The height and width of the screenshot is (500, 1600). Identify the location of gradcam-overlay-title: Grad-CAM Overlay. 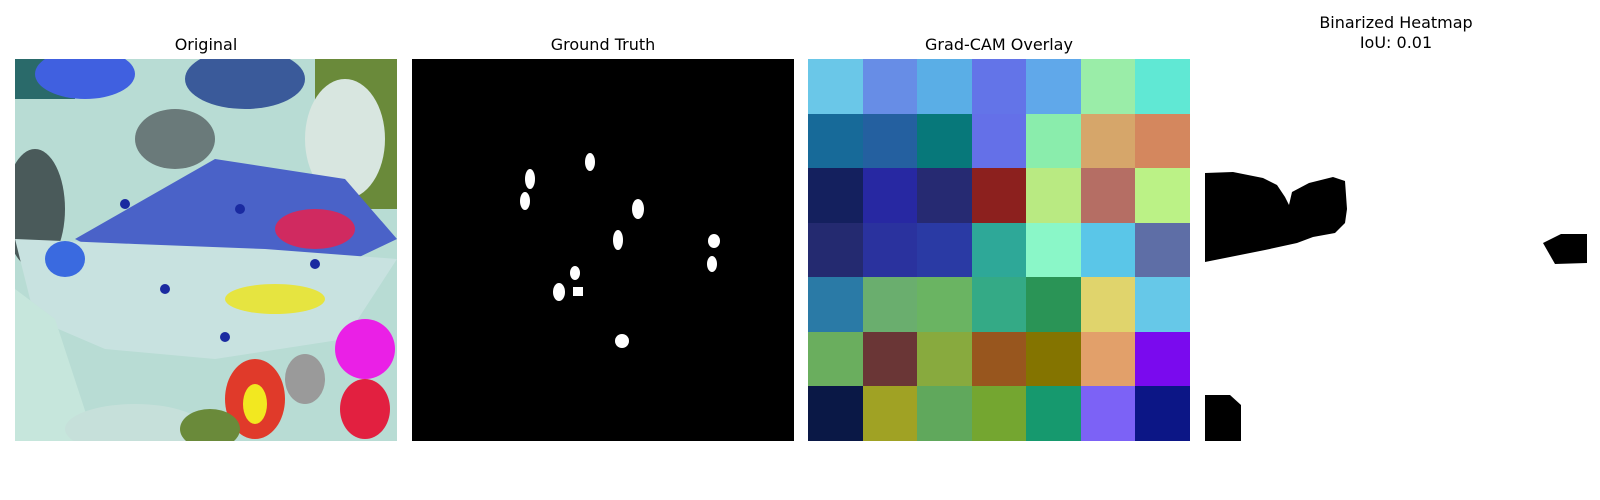
(999, 45).